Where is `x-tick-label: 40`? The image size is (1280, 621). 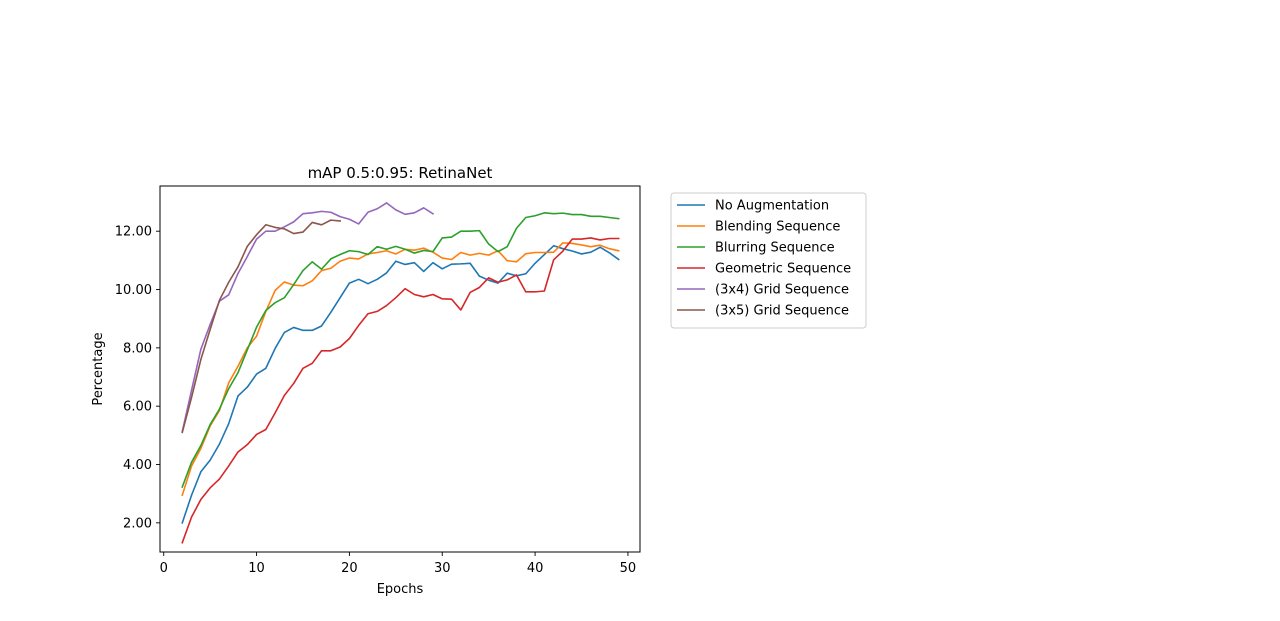 x-tick-label: 40 is located at coordinates (535, 568).